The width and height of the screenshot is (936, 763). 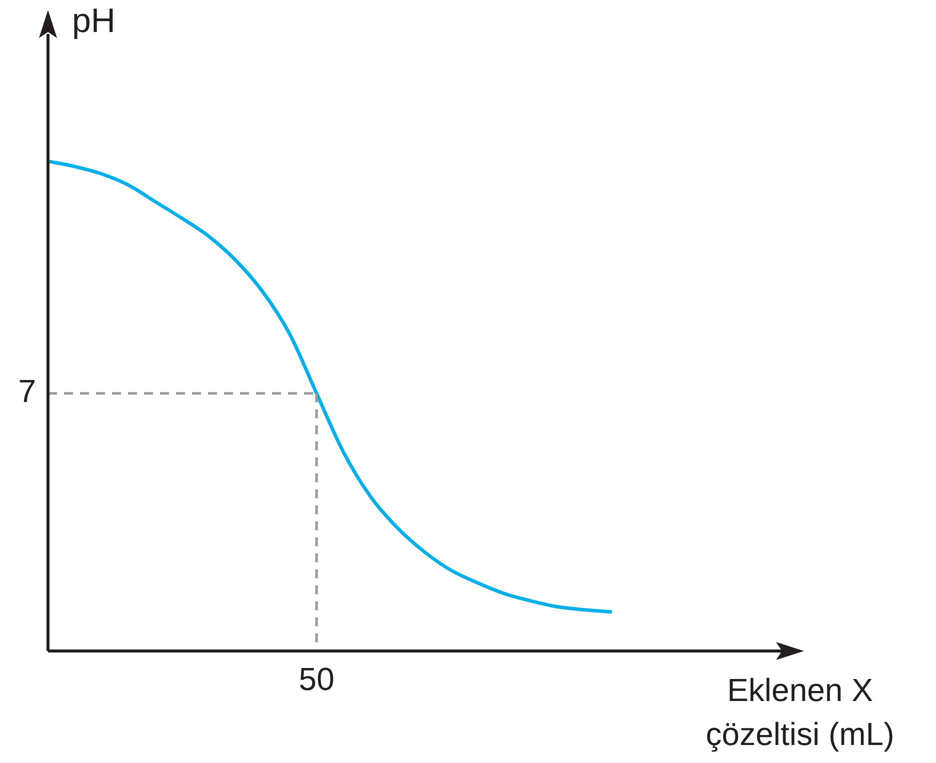 What do you see at coordinates (316, 678) in the screenshot?
I see `text: 50` at bounding box center [316, 678].